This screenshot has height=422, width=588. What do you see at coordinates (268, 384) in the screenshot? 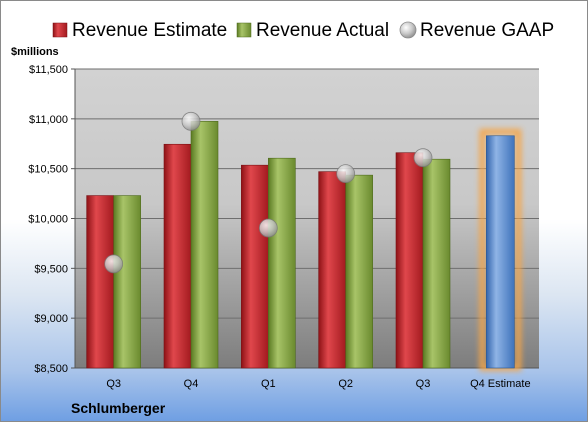
I see `x-tick-label: Q1` at bounding box center [268, 384].